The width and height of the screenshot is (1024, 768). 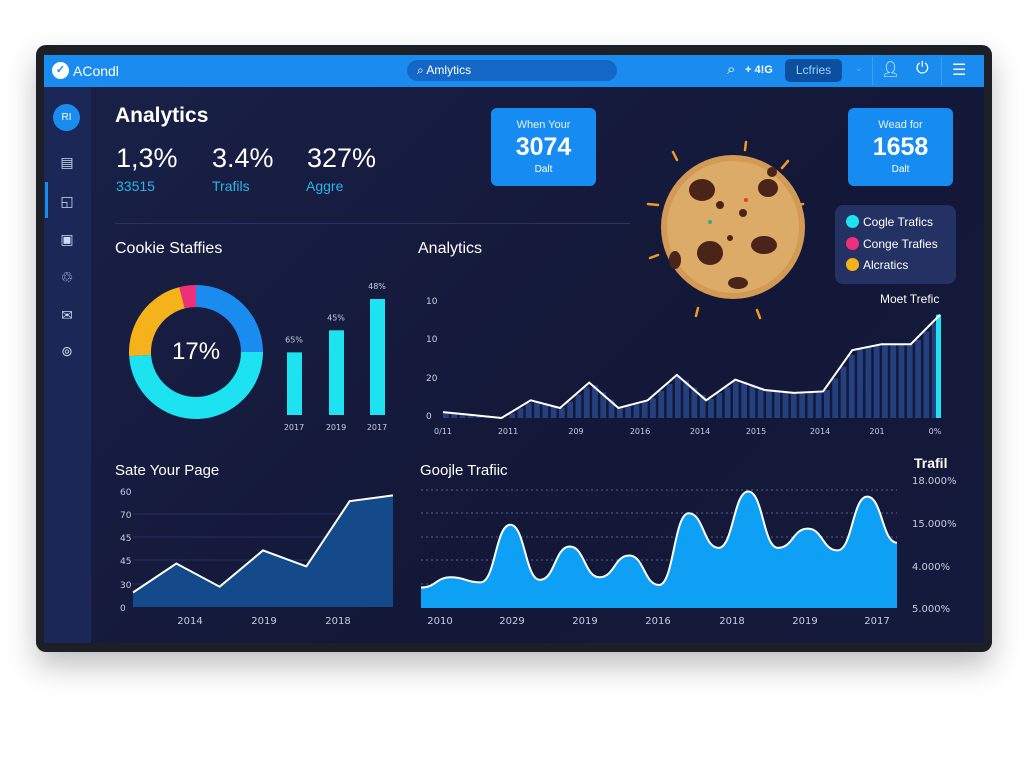 I want to click on card-value: 1658, so click(x=900, y=147).